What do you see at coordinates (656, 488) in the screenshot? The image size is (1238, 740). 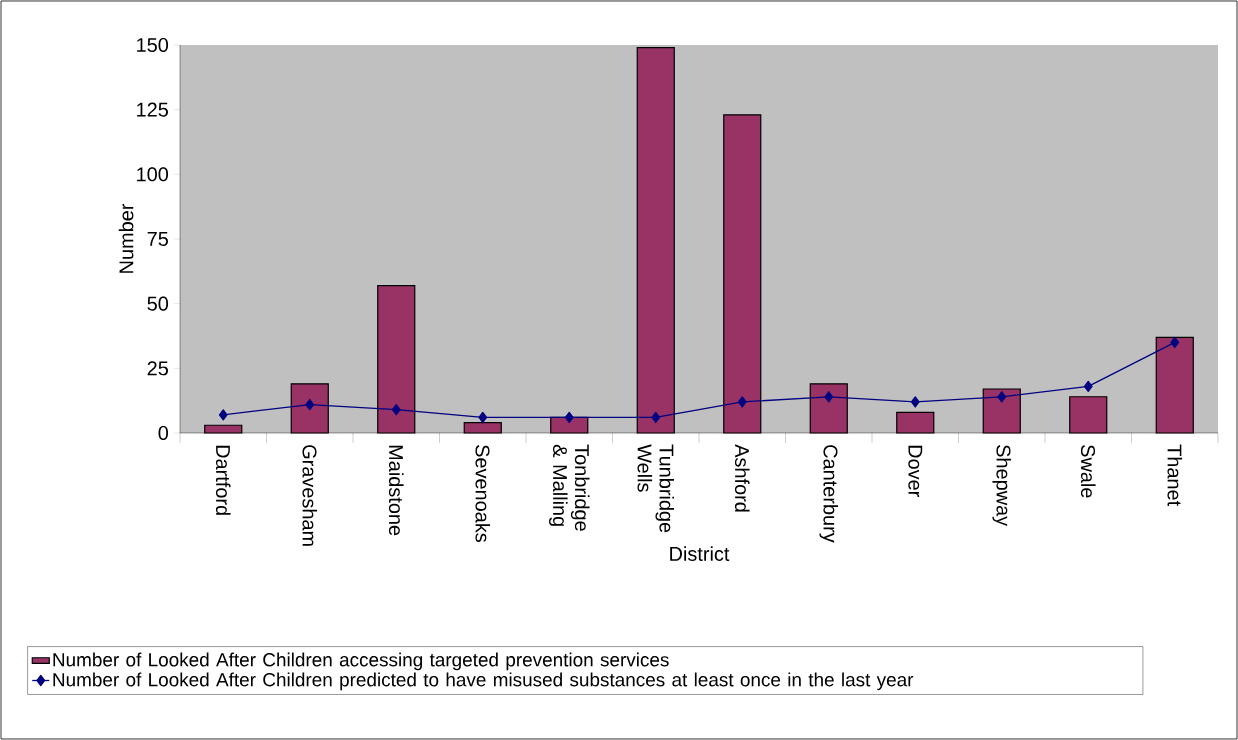 I see `x-tick-label: Tunbridge Wells` at bounding box center [656, 488].